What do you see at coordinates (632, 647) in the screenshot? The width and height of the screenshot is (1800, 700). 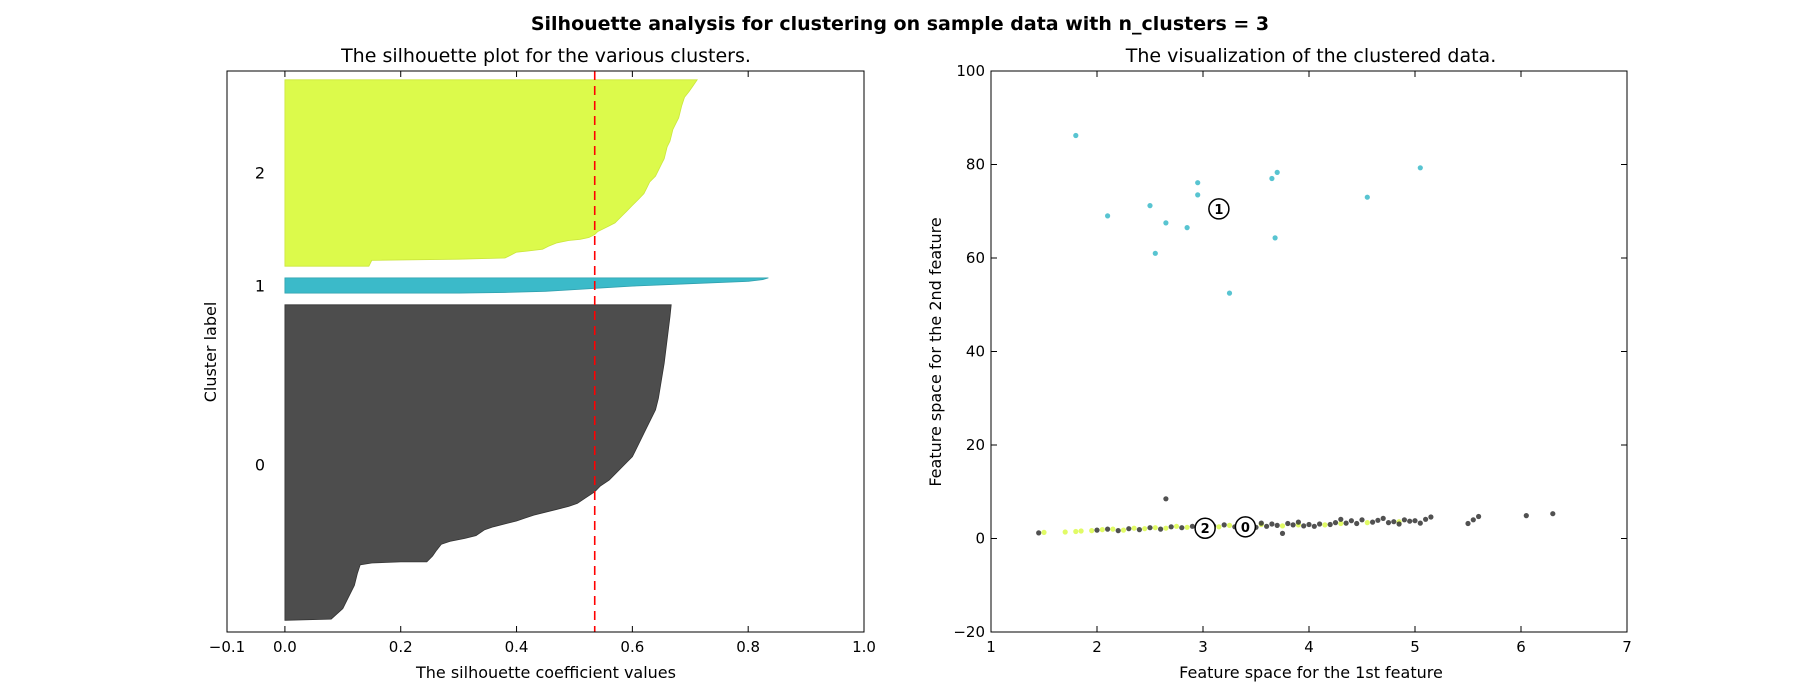 I see `x-tick-label: 0.6` at bounding box center [632, 647].